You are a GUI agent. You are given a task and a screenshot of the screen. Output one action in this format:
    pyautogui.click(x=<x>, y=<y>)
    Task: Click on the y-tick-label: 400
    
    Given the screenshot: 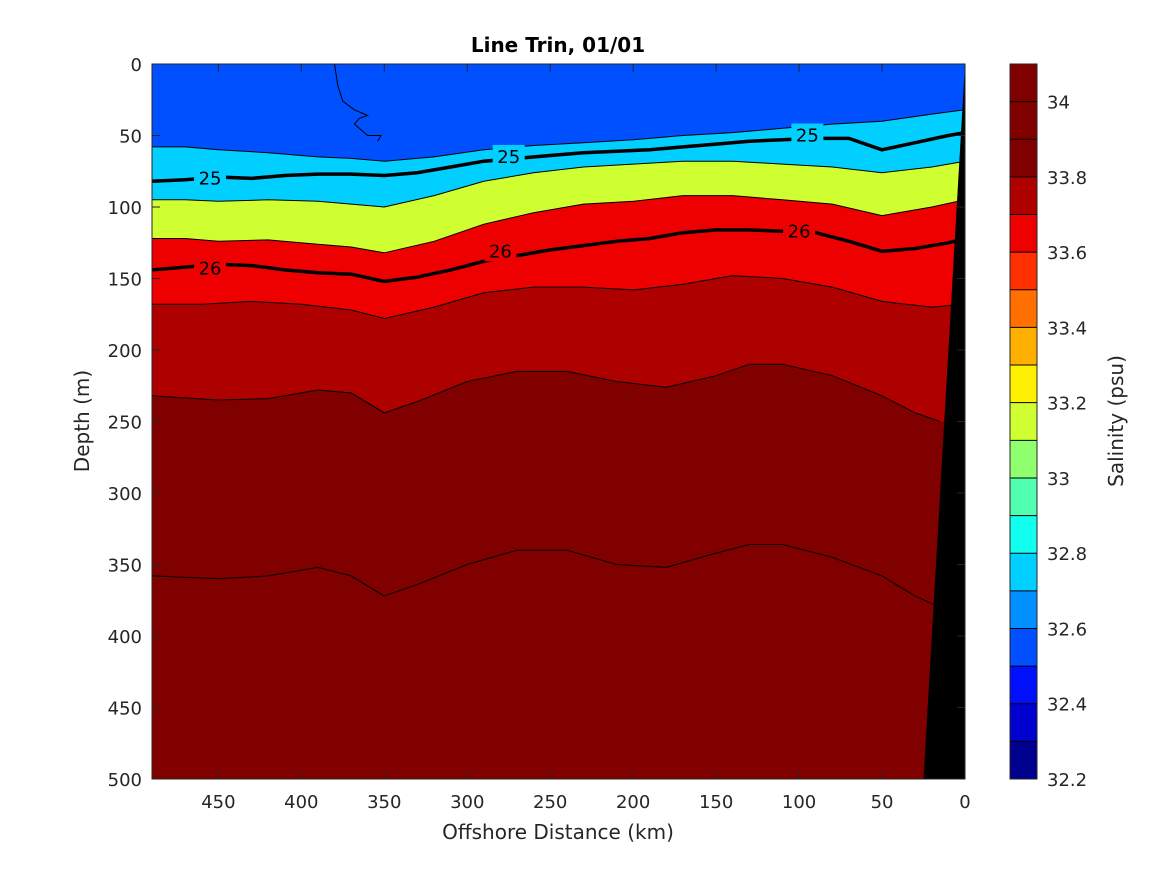 What is the action you would take?
    pyautogui.click(x=125, y=637)
    